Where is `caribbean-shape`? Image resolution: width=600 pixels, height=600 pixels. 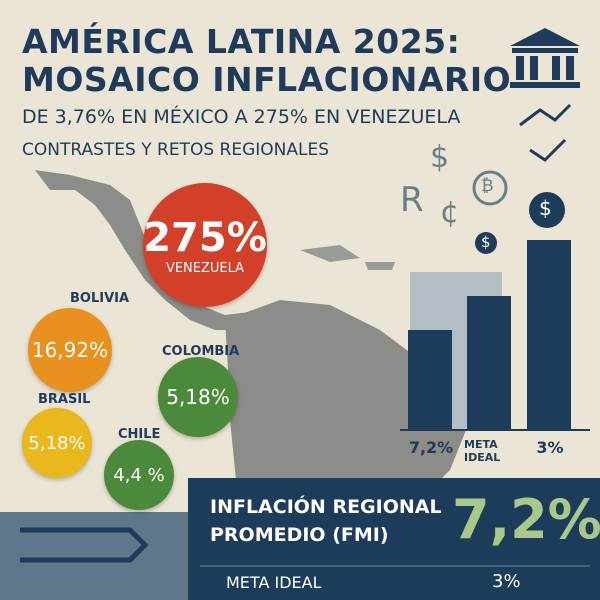 caribbean-shape is located at coordinates (347, 257).